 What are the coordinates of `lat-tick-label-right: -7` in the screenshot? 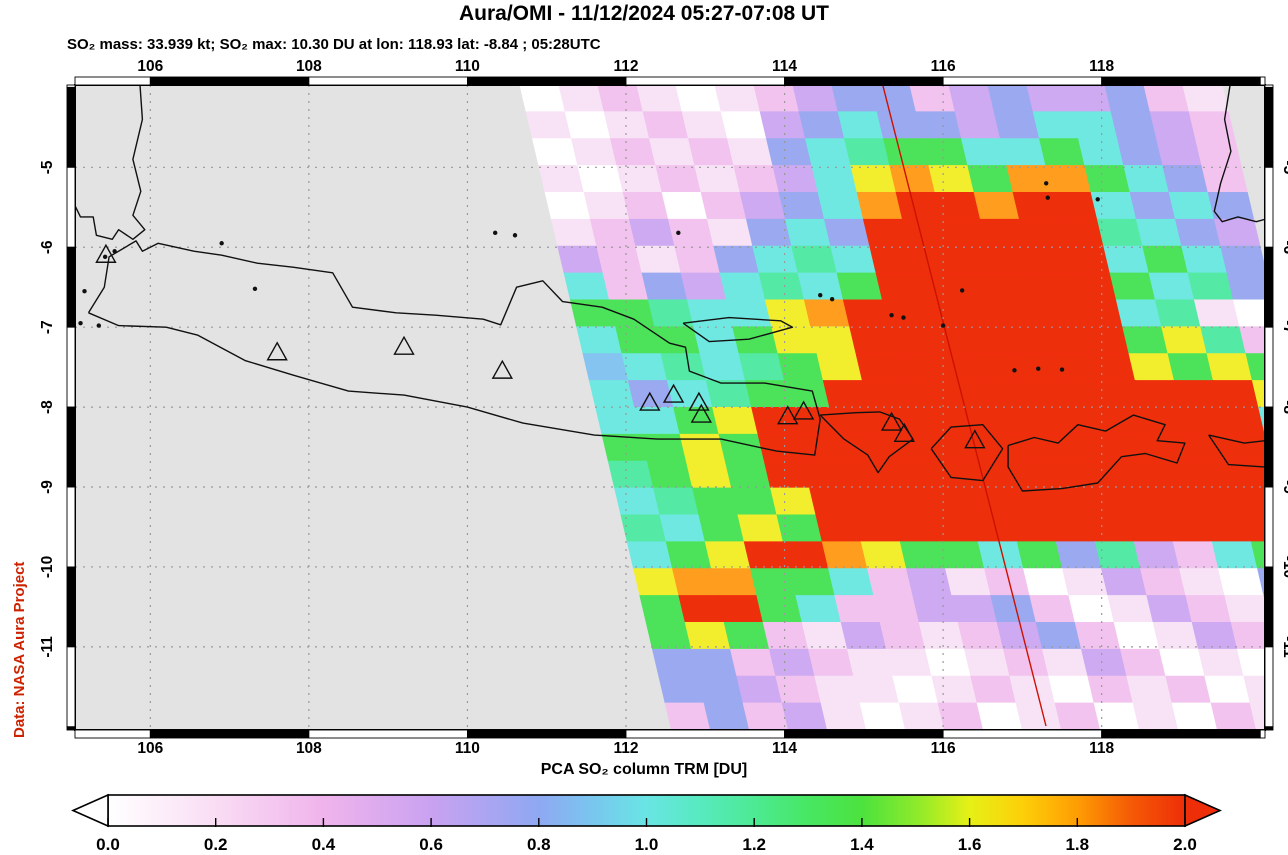 It's located at (1284, 327).